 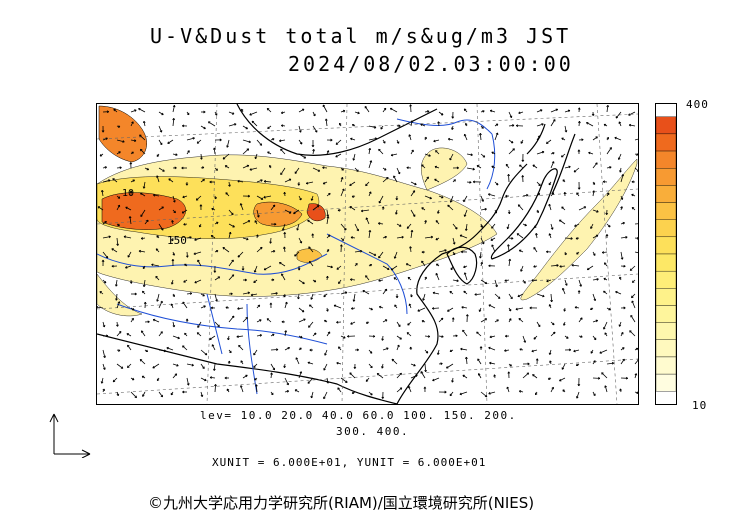 I want to click on reference-vector-icon, so click(x=70, y=435).